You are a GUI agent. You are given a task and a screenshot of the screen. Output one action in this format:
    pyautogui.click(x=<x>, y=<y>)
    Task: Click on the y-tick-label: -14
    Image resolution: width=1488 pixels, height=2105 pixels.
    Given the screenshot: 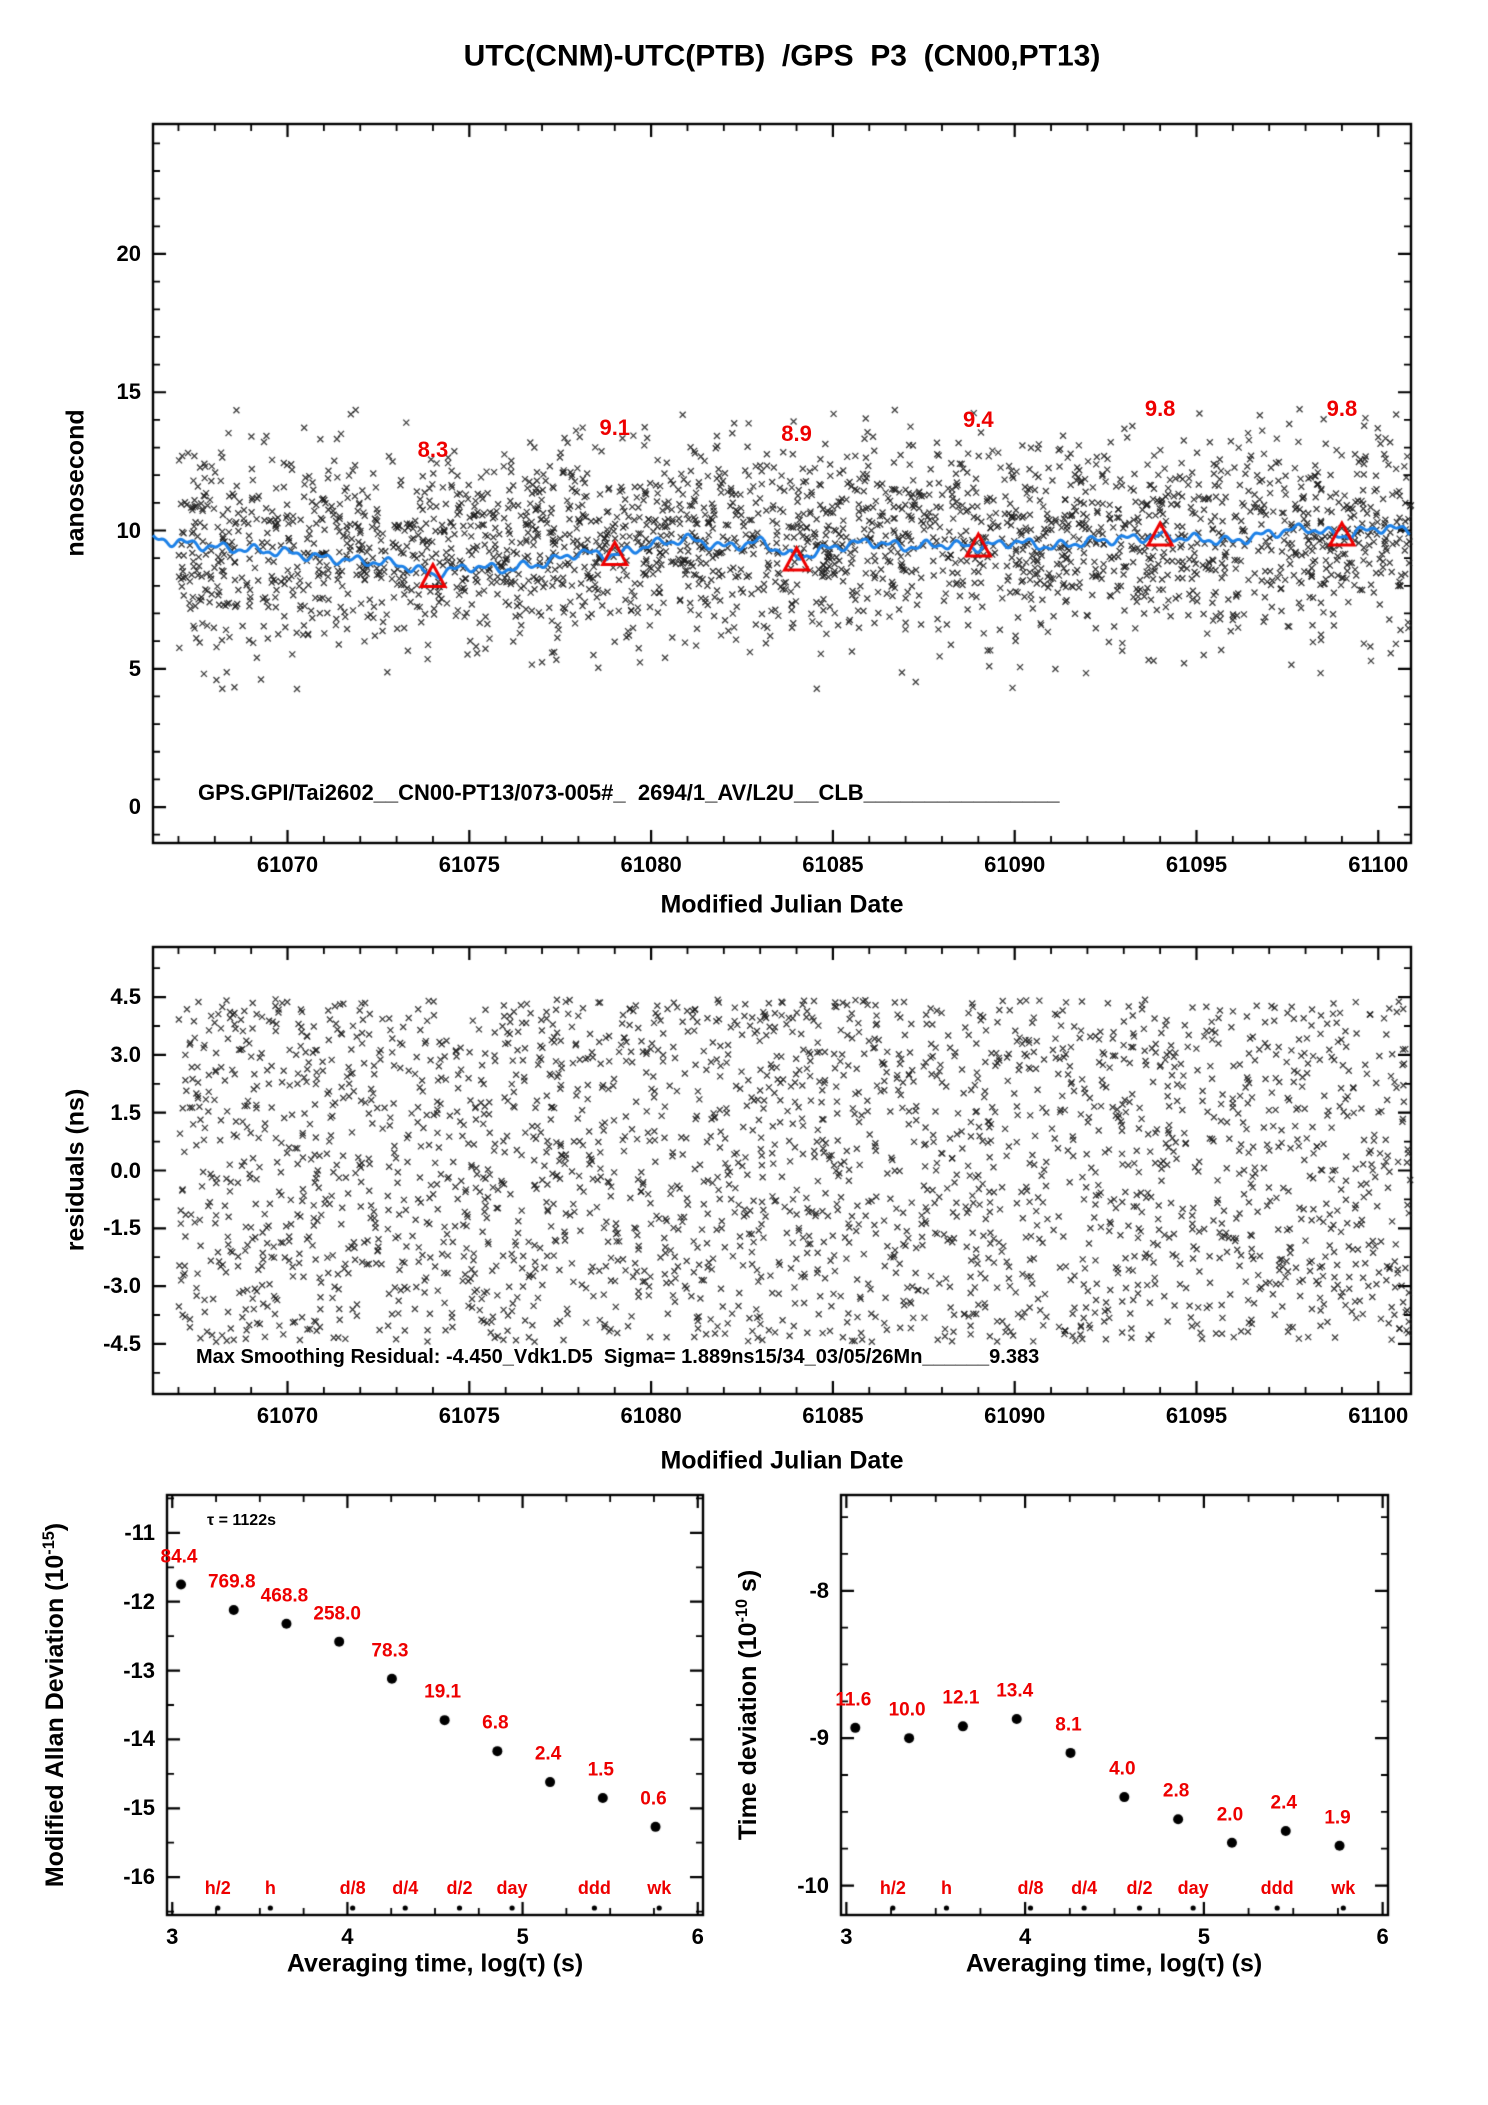 What is the action you would take?
    pyautogui.click(x=139, y=1739)
    